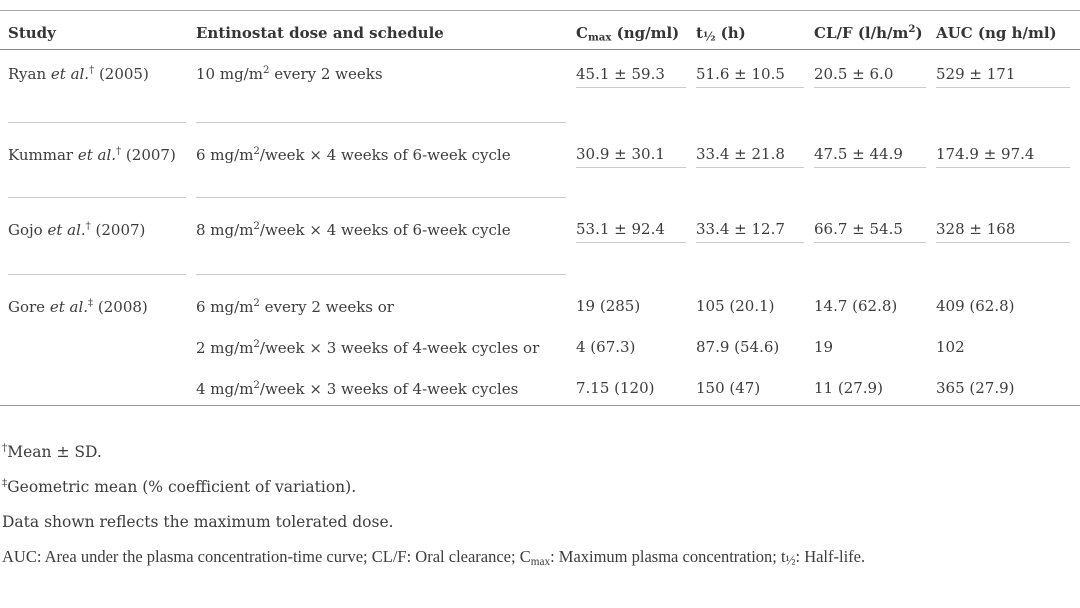 The width and height of the screenshot is (1080, 608). I want to click on auc-value: 174.9 ± 97.4, so click(1003, 156).